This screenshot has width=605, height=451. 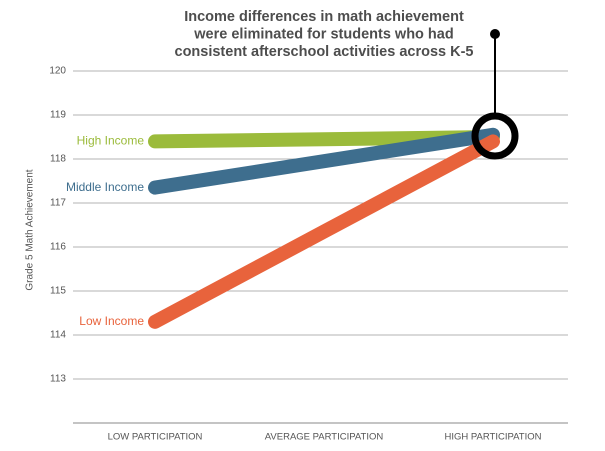 I want to click on y-tick-label: 120, so click(x=57, y=71).